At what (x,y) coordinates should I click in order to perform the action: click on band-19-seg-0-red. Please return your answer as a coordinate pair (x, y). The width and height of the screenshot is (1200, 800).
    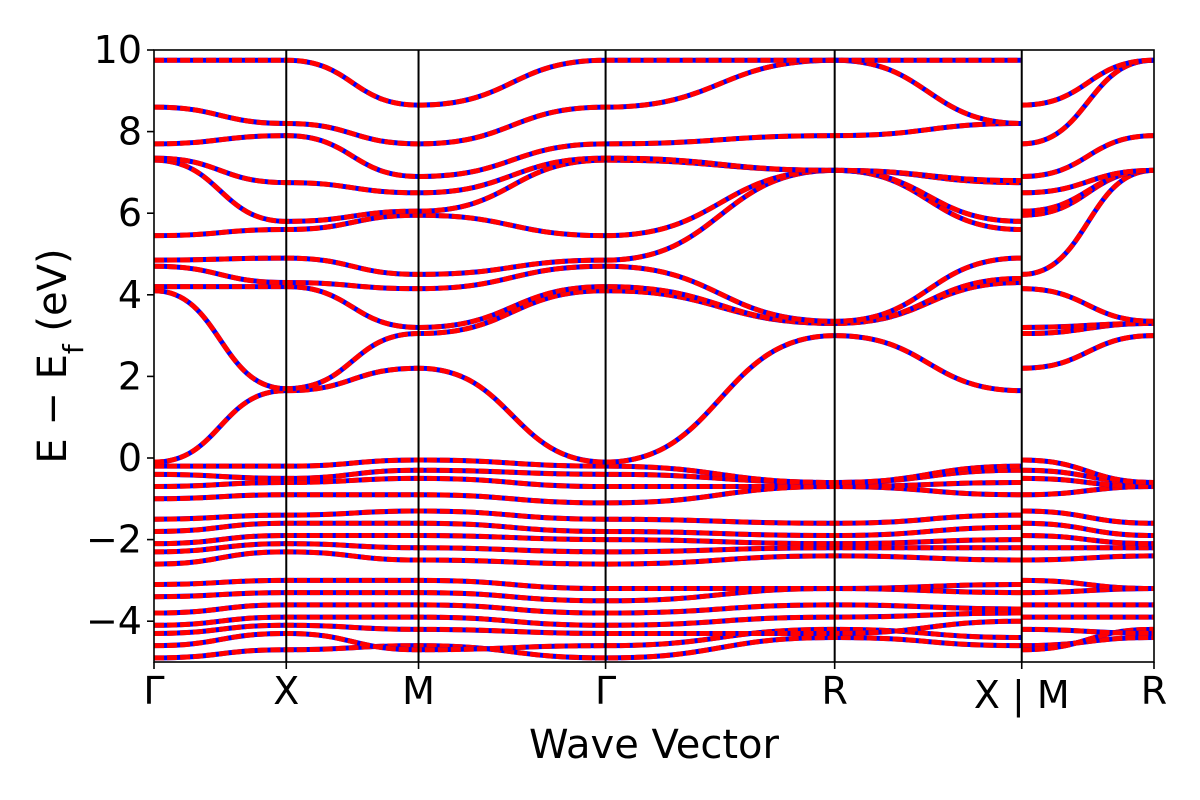
    Looking at the image, I should click on (588, 289).